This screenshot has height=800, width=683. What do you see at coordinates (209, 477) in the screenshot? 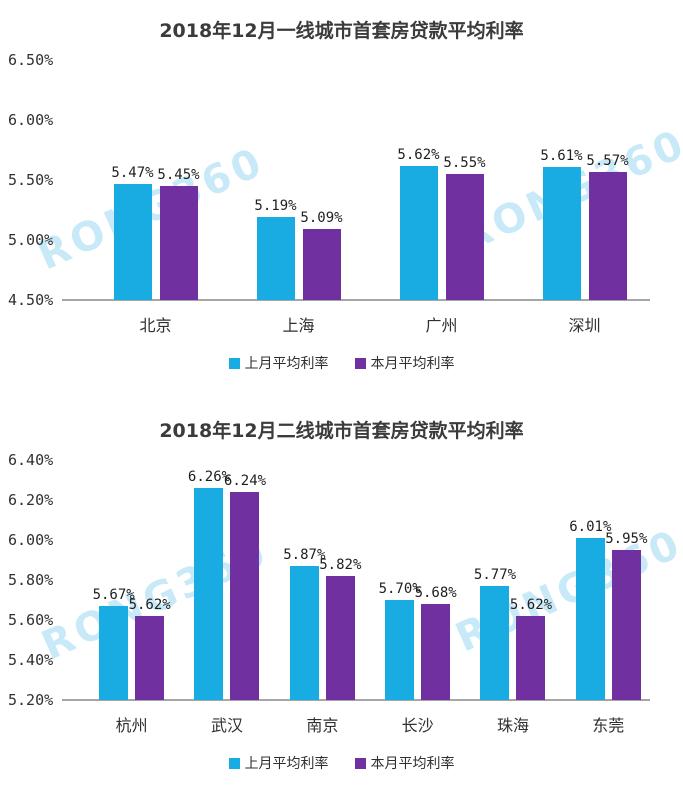
I see `bar-value-label: 6.26%` at bounding box center [209, 477].